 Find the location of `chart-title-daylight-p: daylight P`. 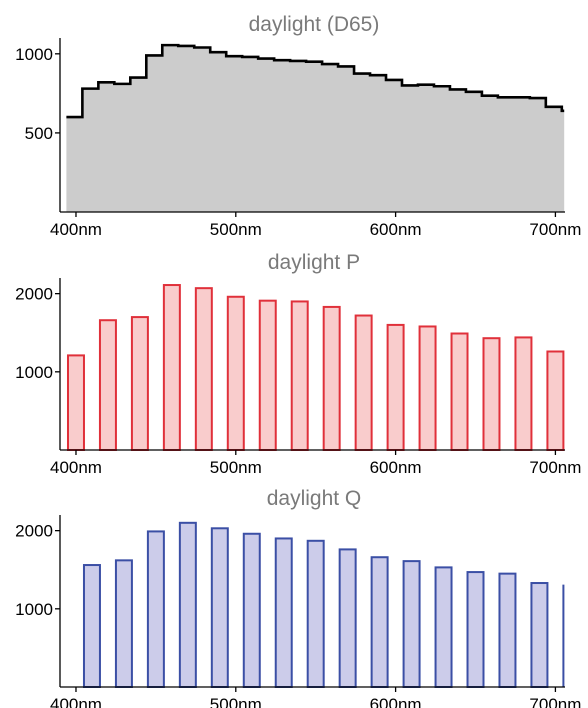

chart-title-daylight-p: daylight P is located at coordinates (314, 262).